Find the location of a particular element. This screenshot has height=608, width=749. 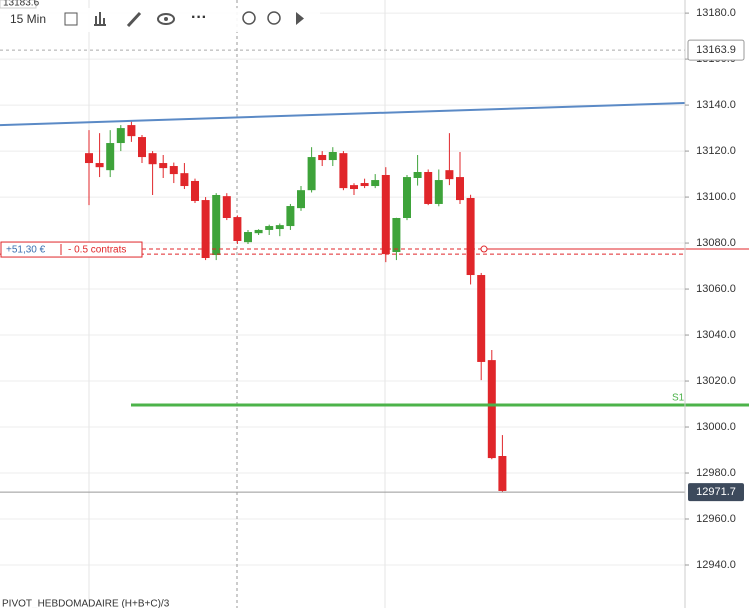

y-tick-label: 13180.0 is located at coordinates (716, 13).